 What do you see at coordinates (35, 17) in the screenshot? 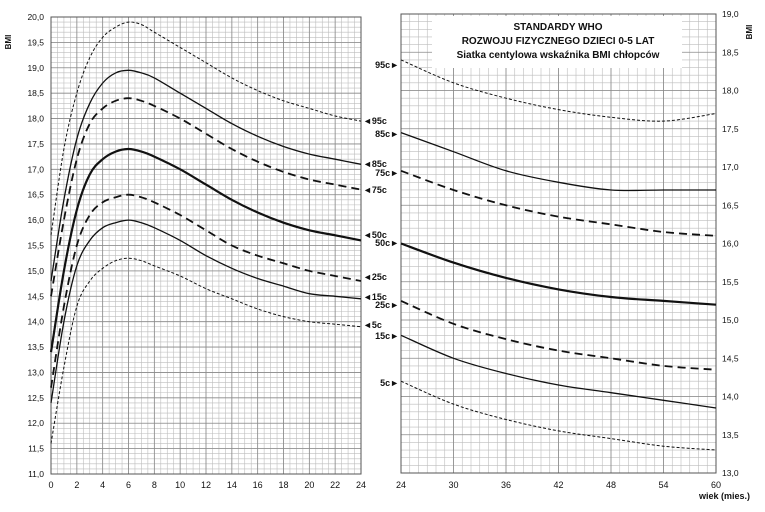
I see `y-tick-label-left: 20,0` at bounding box center [35, 17].